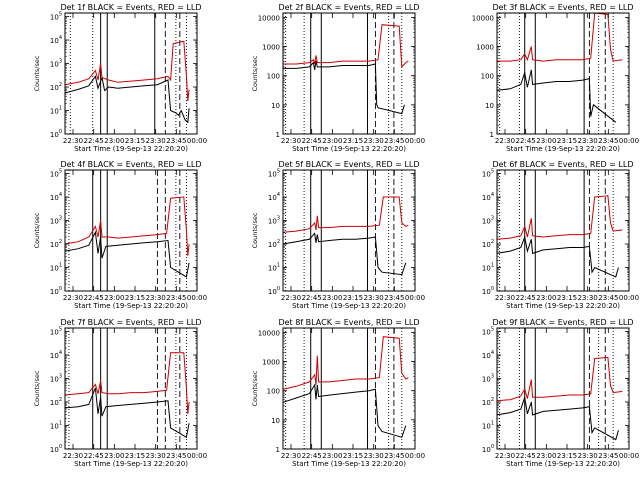 This screenshot has height=480, width=640. Describe the element at coordinates (130, 7) in the screenshot. I see `panel-title: Det 1f BLACK = Events, RED = LLD` at that location.